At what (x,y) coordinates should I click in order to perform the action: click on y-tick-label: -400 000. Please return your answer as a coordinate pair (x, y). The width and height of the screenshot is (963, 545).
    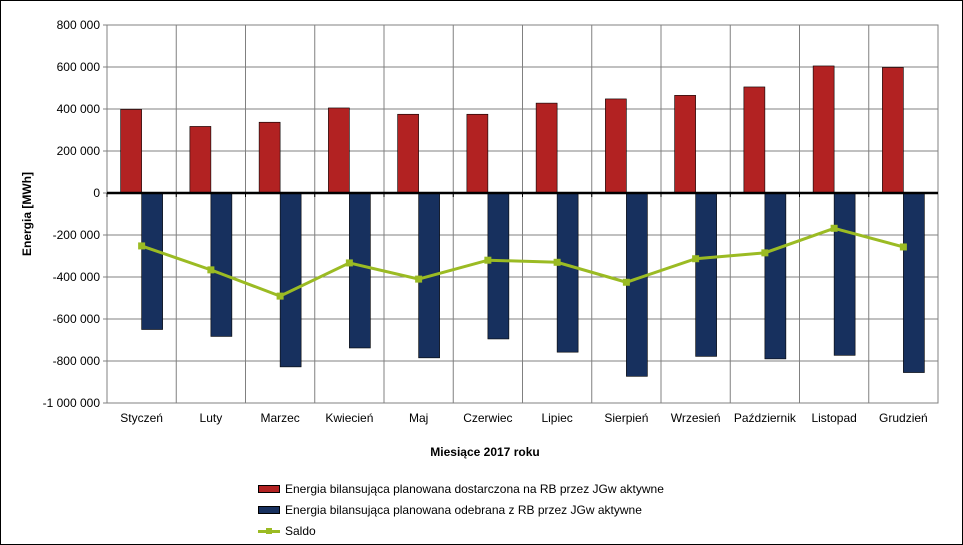
    Looking at the image, I should click on (77, 277).